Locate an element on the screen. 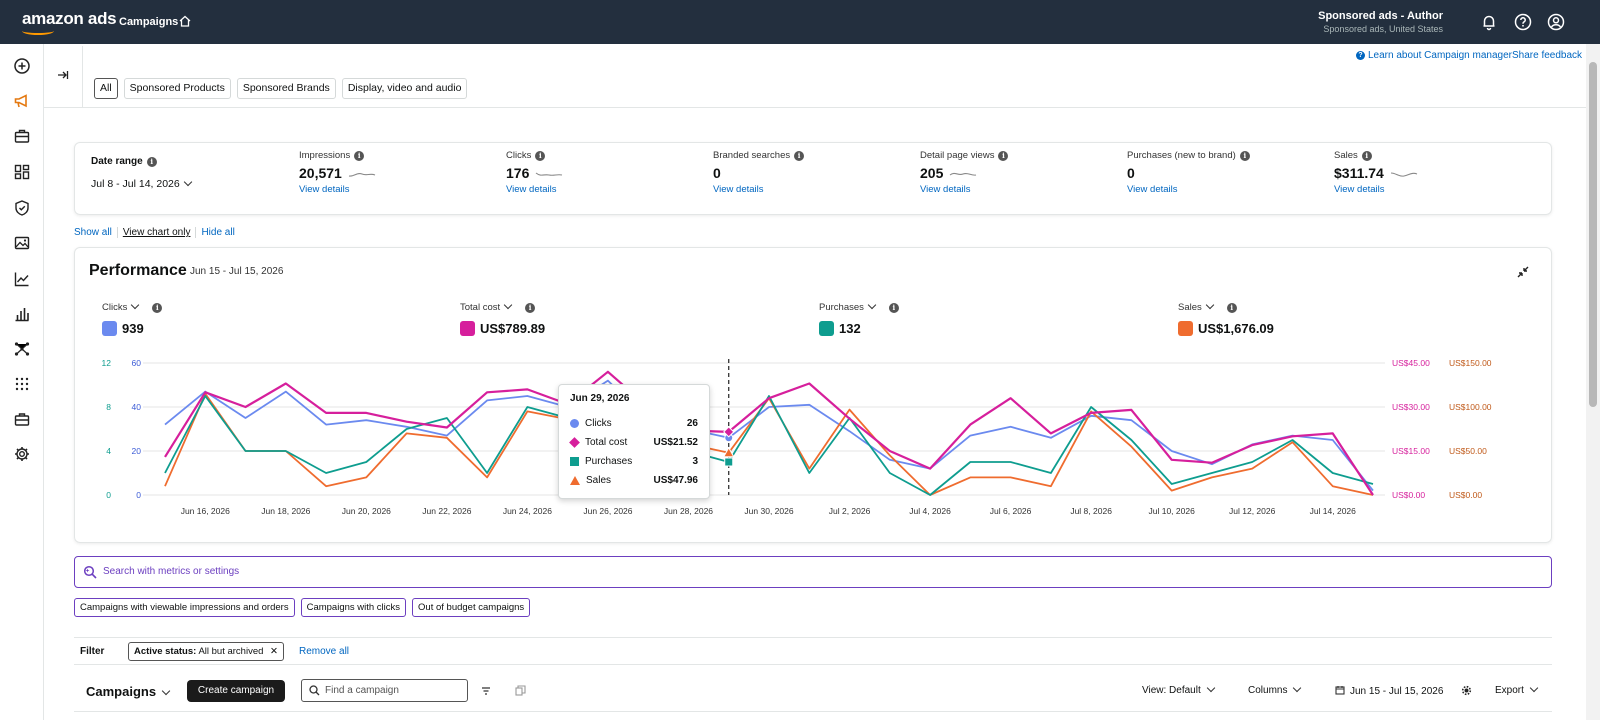 Image resolution: width=1600 pixels, height=720 pixels. tab-all: All is located at coordinates (106, 88).